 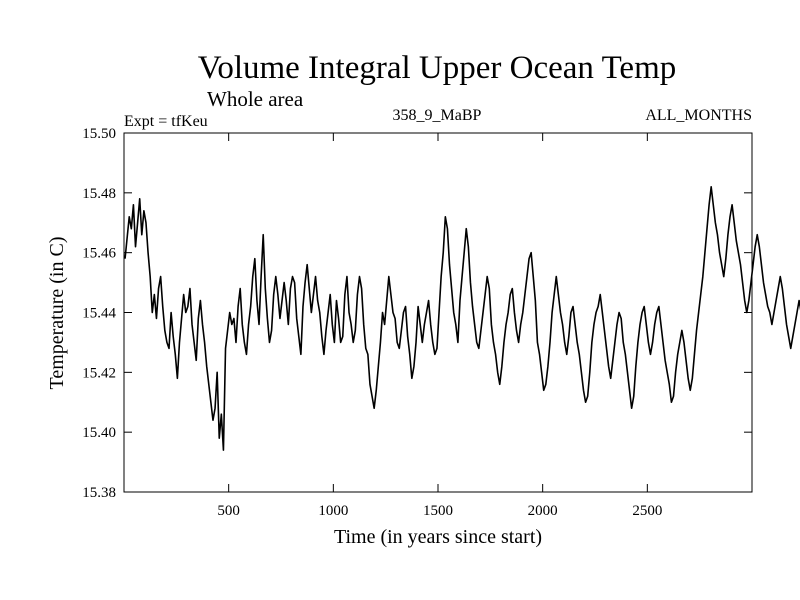 I want to click on x-tick-label: 2500, so click(x=647, y=511).